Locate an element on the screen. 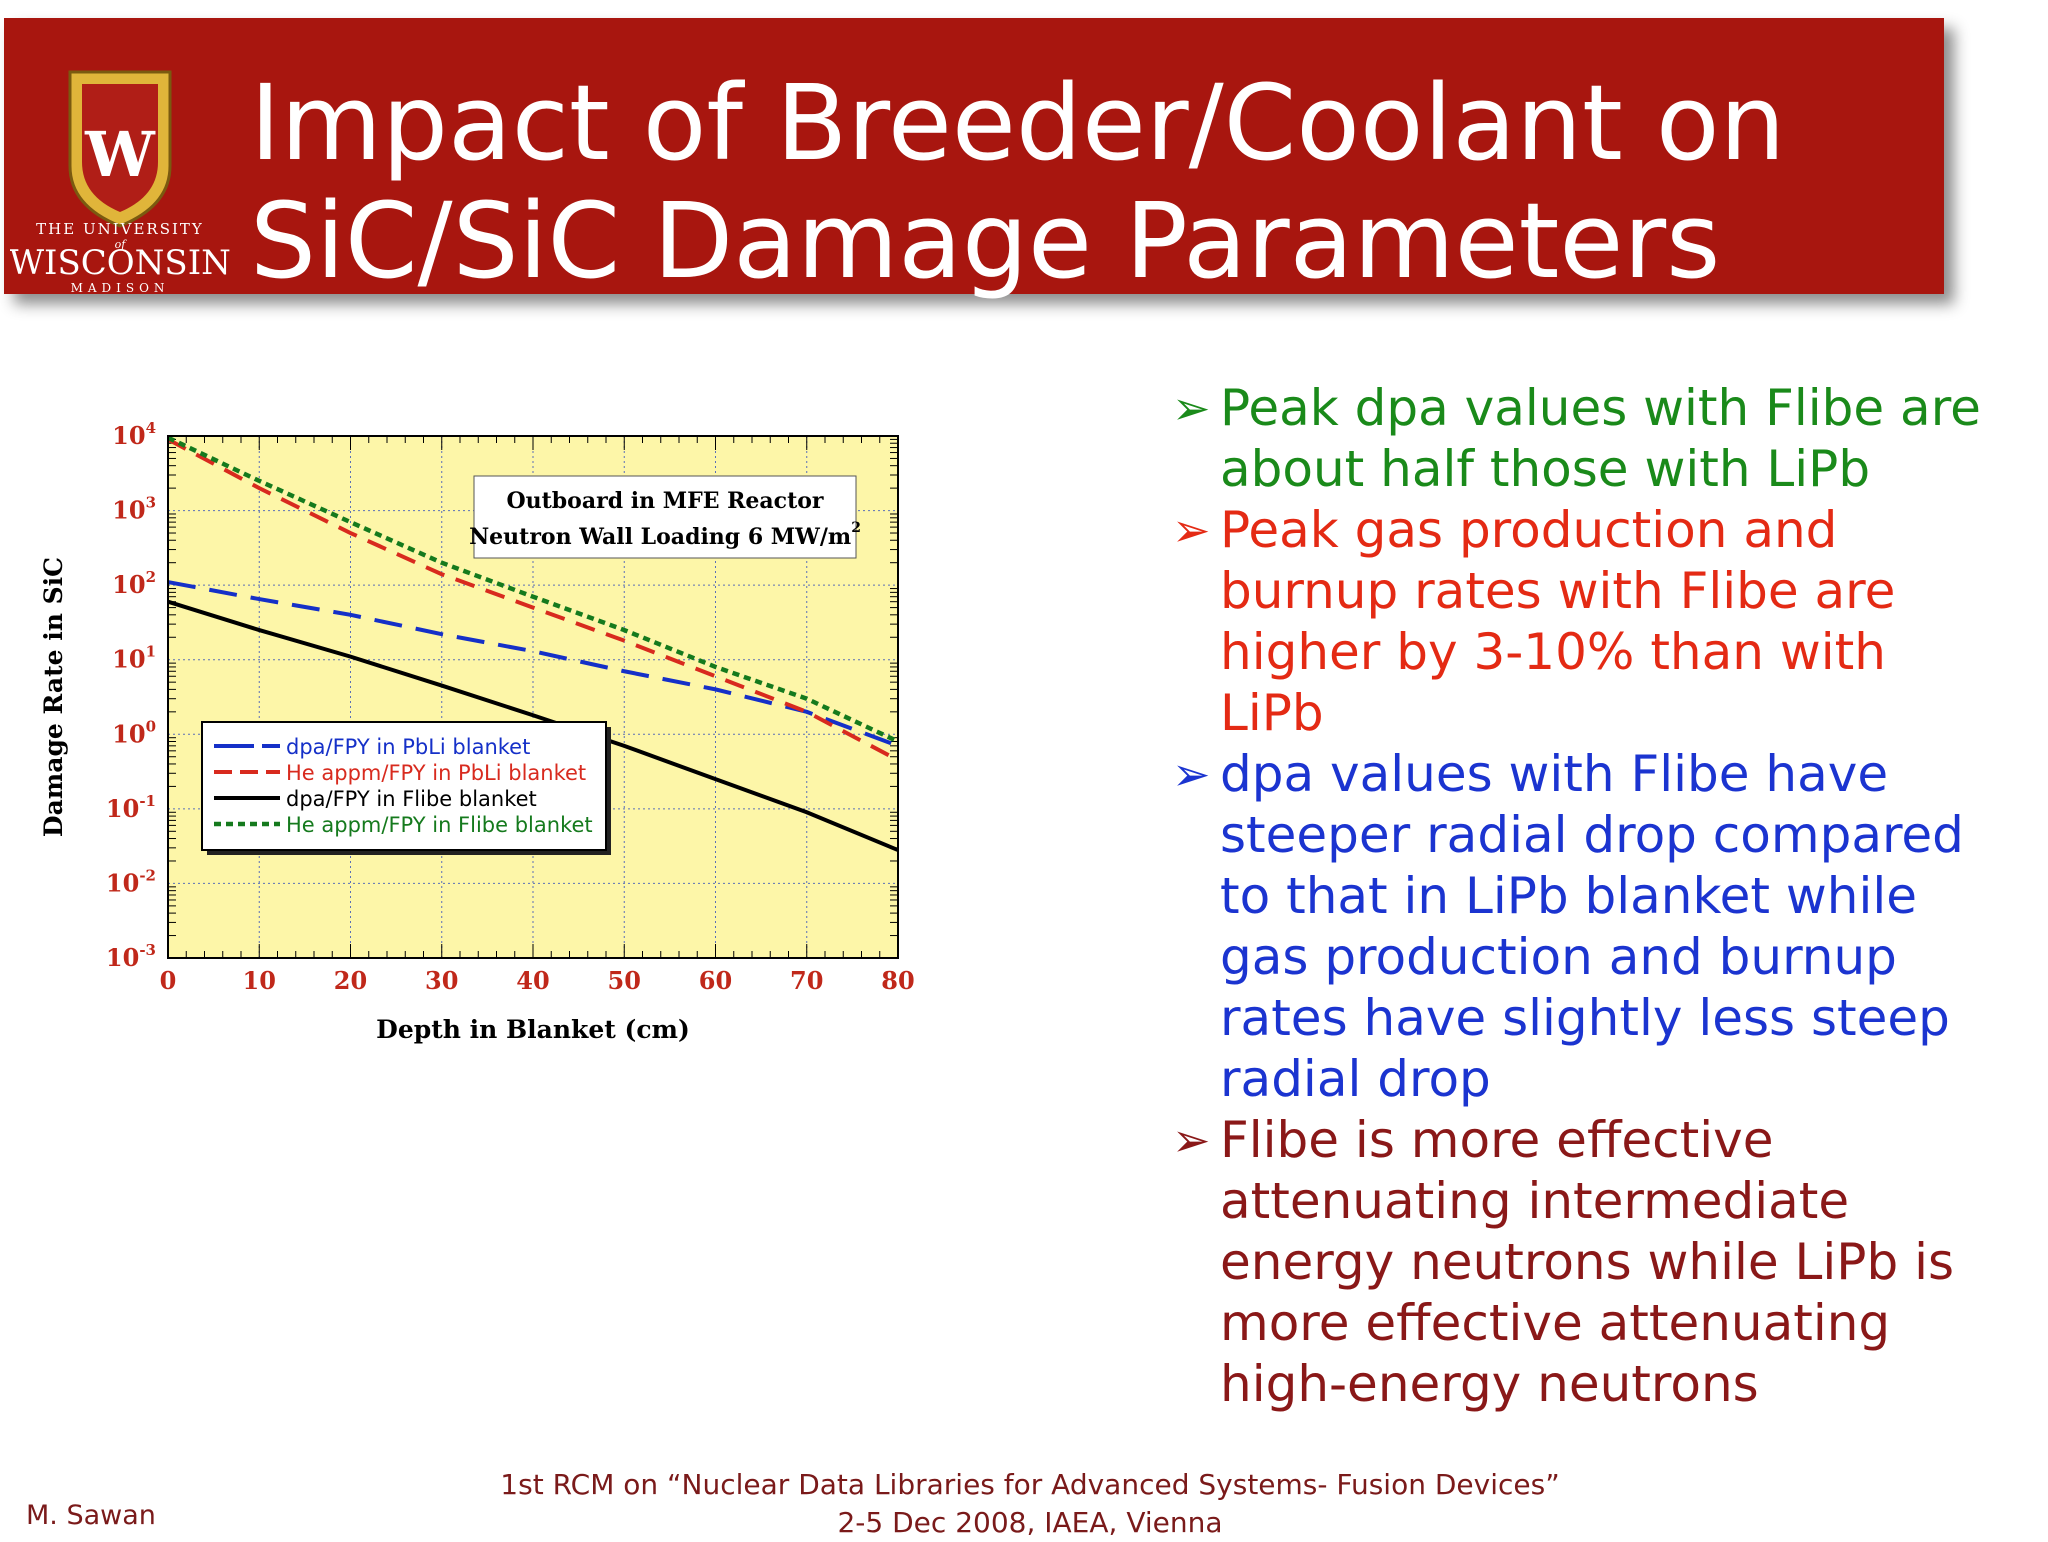  x-tick-label: 30 is located at coordinates (441, 980).